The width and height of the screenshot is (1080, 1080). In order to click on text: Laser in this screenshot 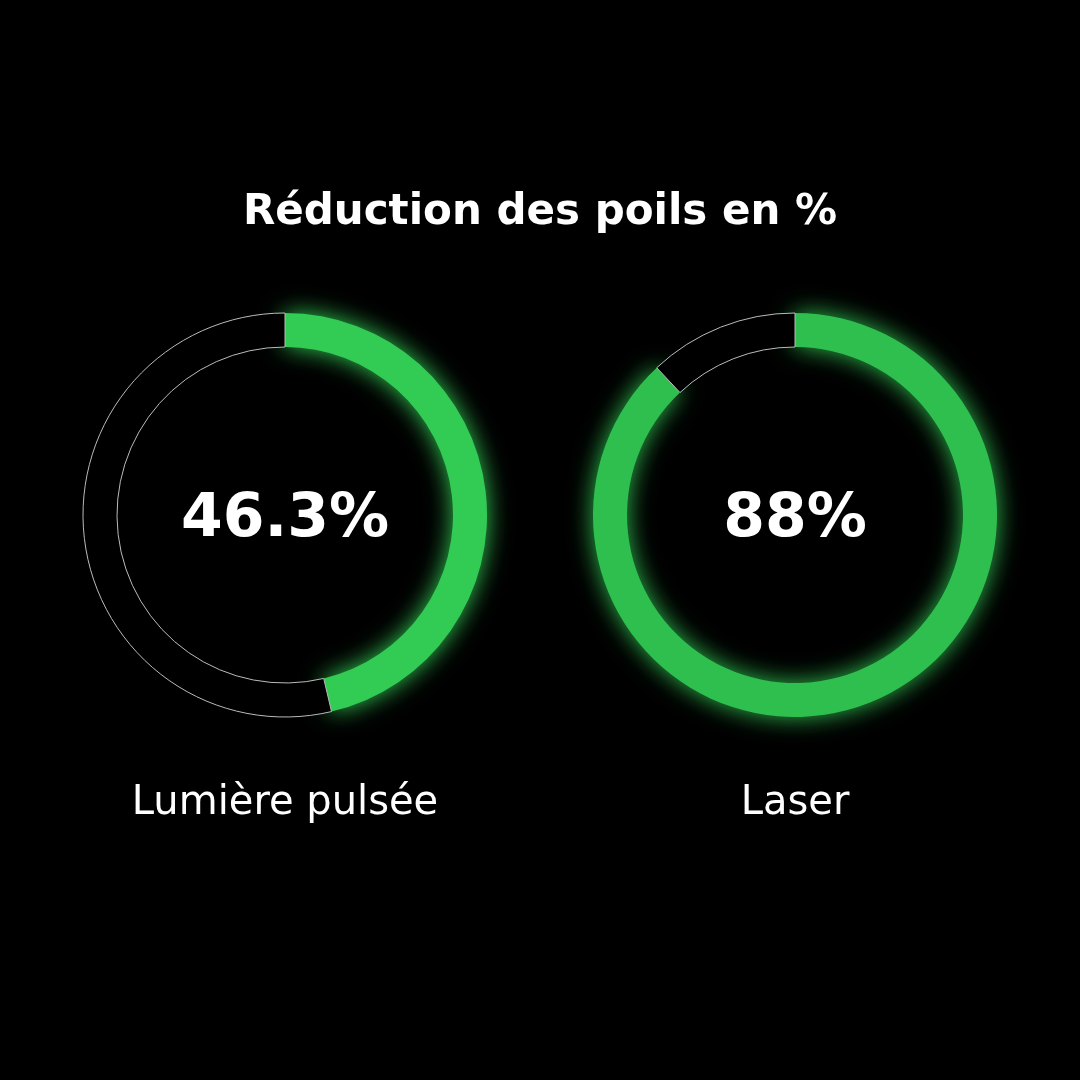, I will do `click(795, 800)`.